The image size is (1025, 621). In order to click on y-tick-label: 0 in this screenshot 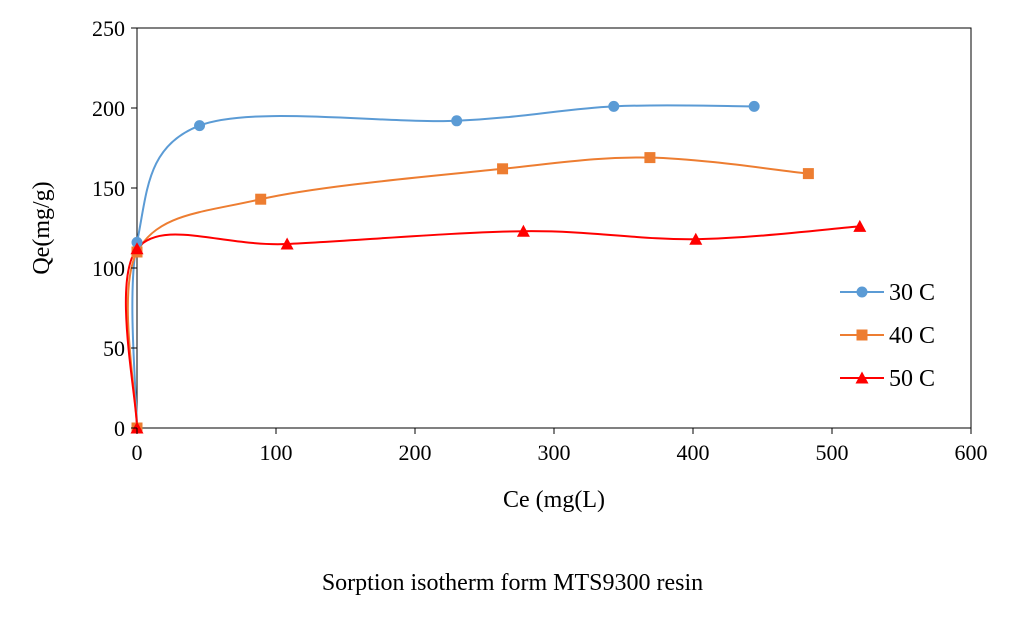, I will do `click(119, 428)`.